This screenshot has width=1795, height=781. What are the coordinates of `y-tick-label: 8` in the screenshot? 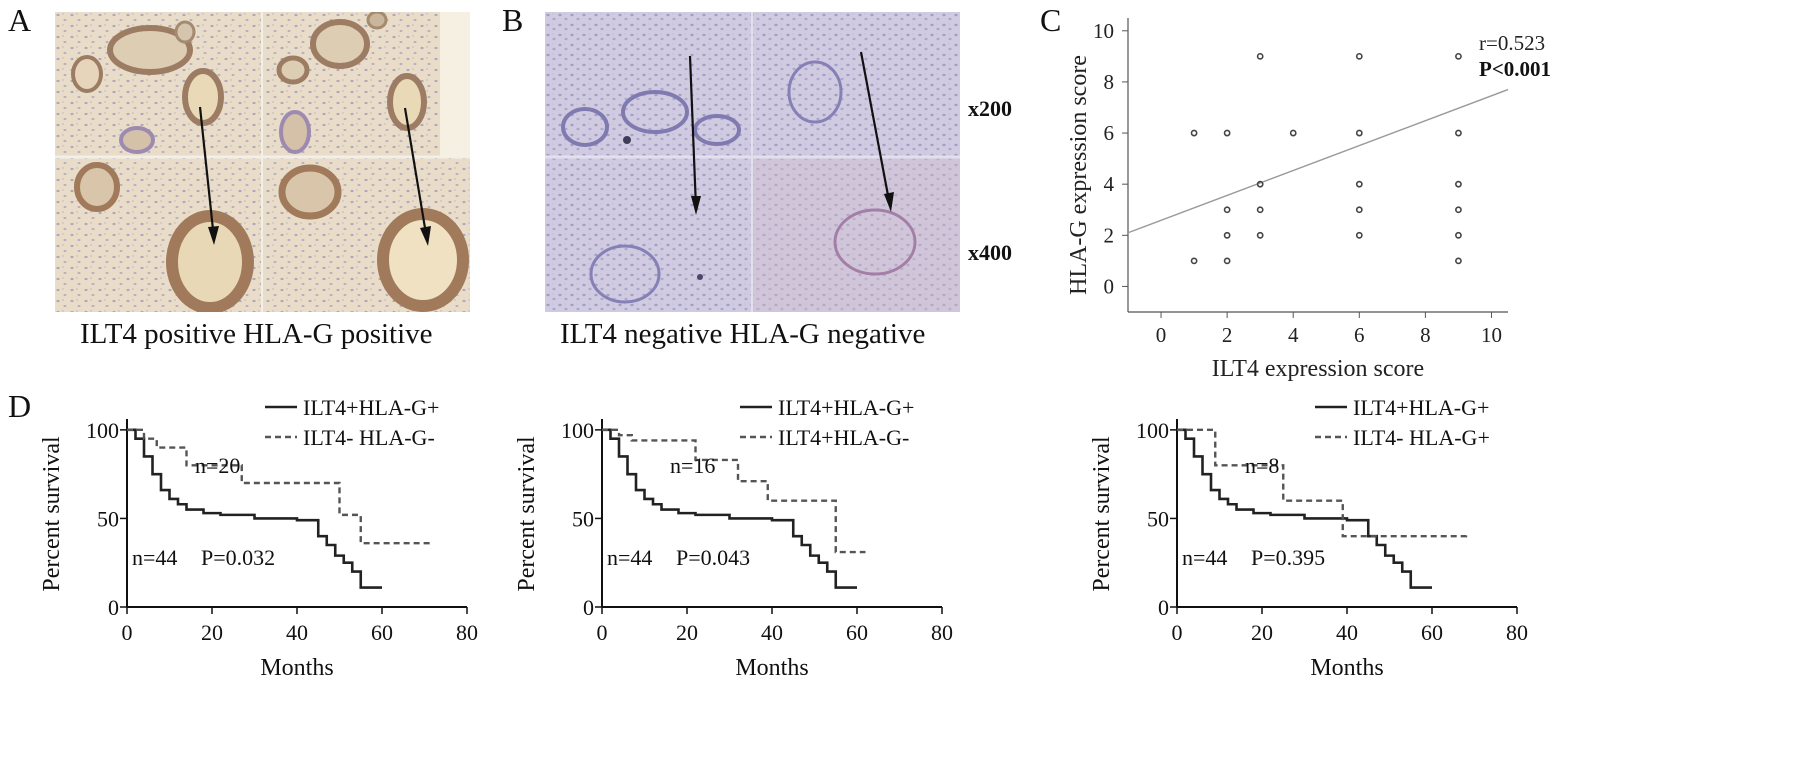 It's located at (1109, 82).